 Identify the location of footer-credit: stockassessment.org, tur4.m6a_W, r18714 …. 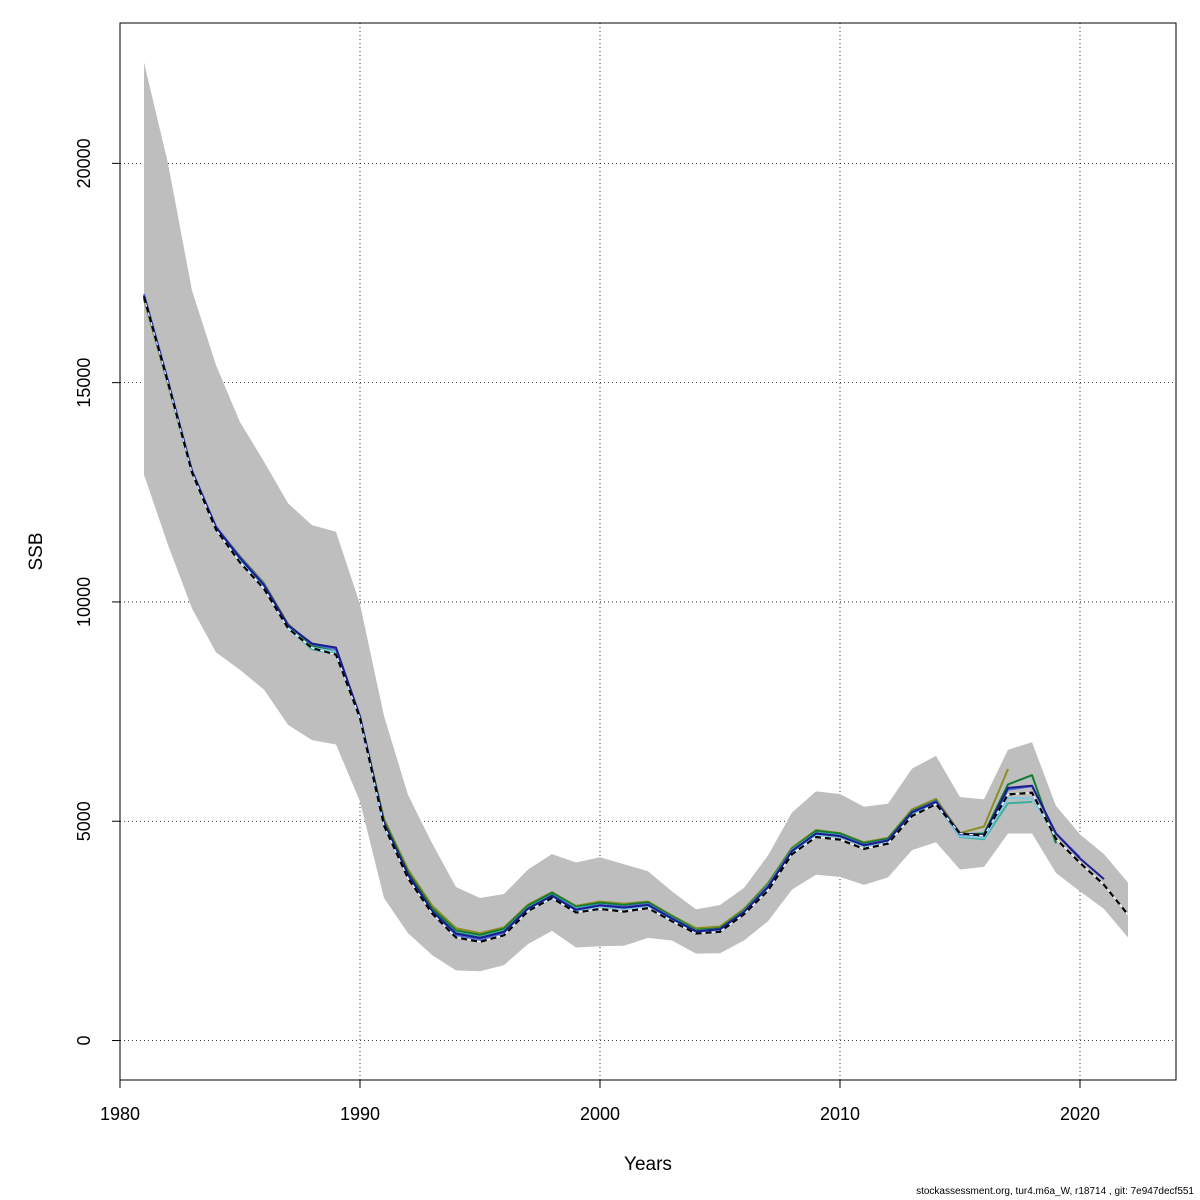
(1055, 1191).